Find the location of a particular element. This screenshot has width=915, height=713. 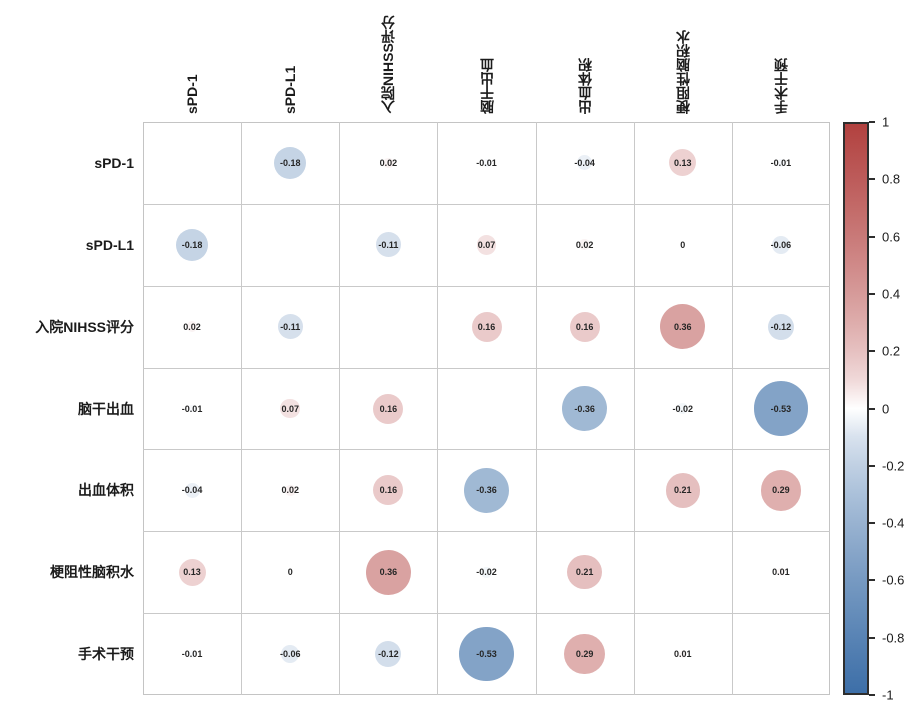

row-label: sPD-1 is located at coordinates (114, 162).